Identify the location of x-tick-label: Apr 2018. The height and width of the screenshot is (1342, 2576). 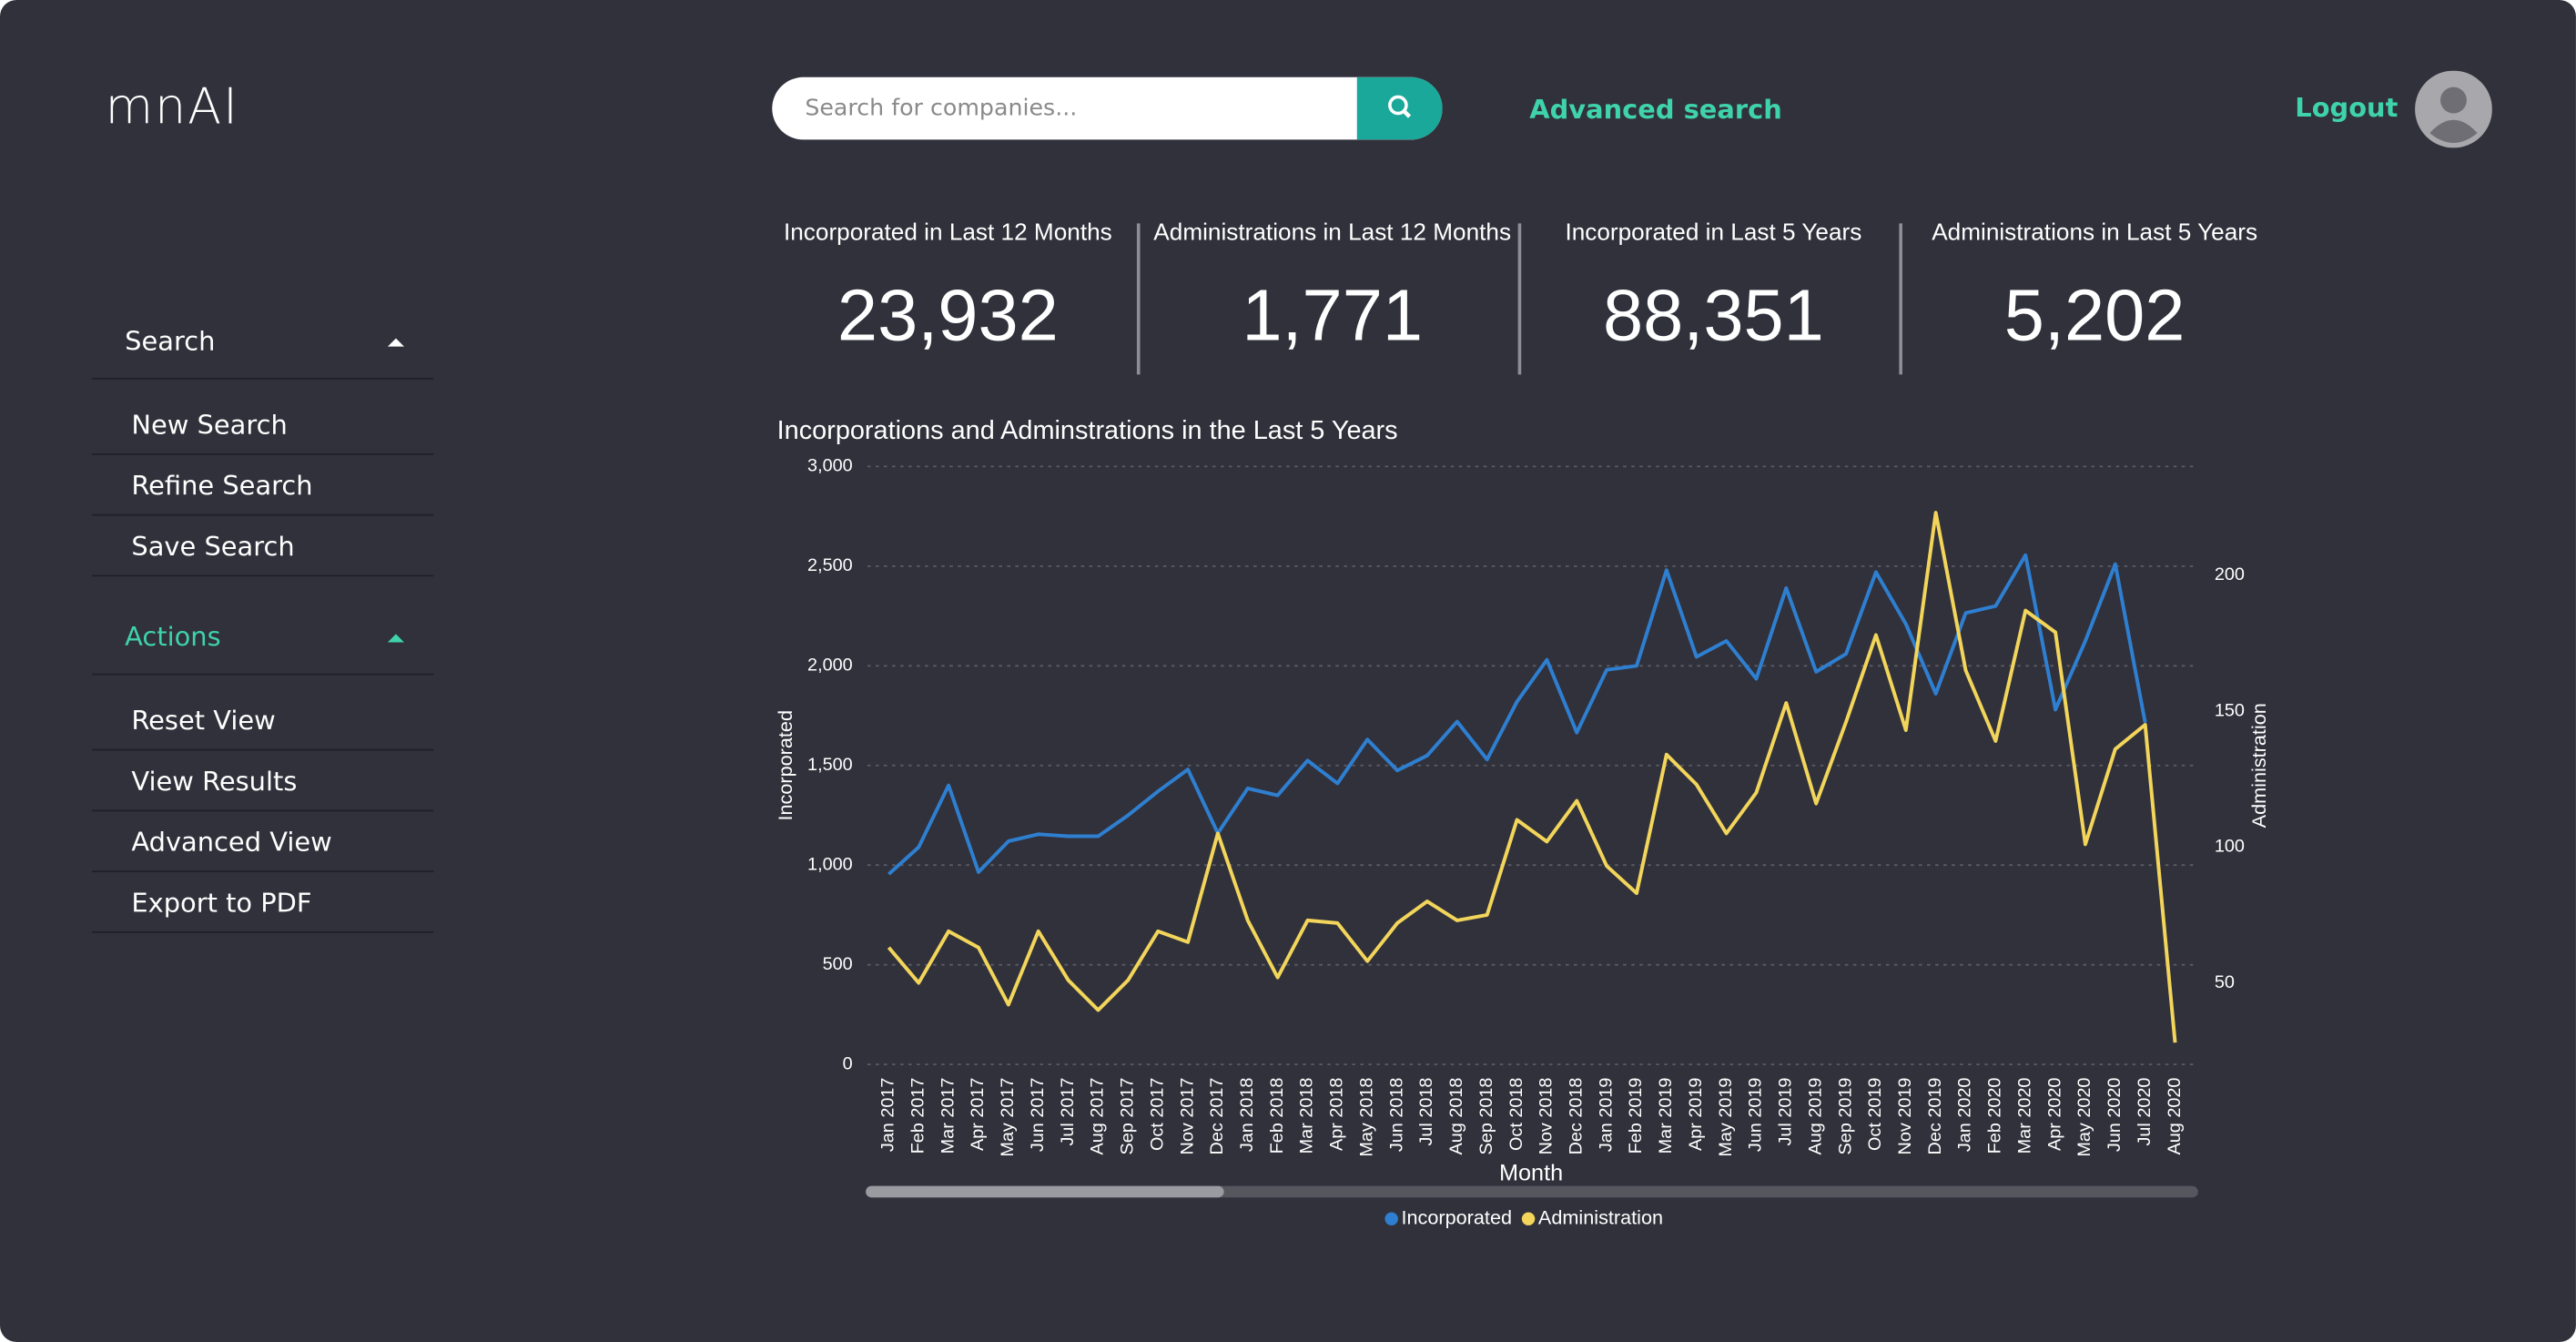
(1337, 1114).